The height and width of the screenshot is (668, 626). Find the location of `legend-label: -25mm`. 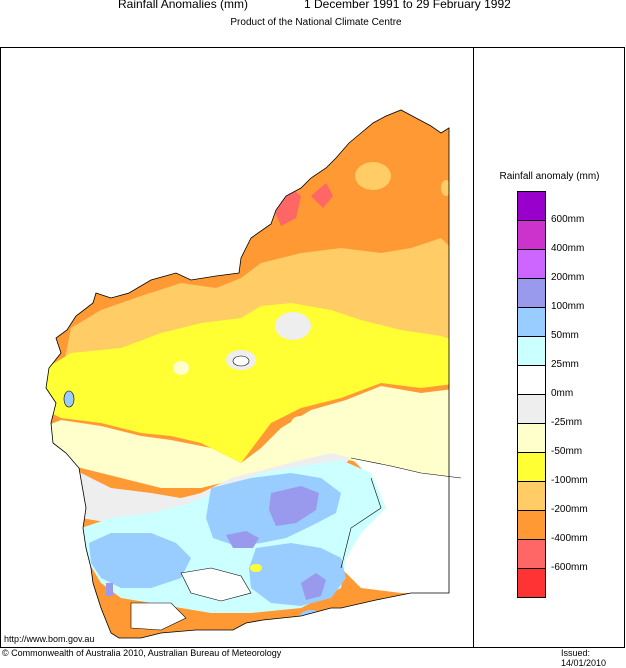

legend-label: -25mm is located at coordinates (567, 422).